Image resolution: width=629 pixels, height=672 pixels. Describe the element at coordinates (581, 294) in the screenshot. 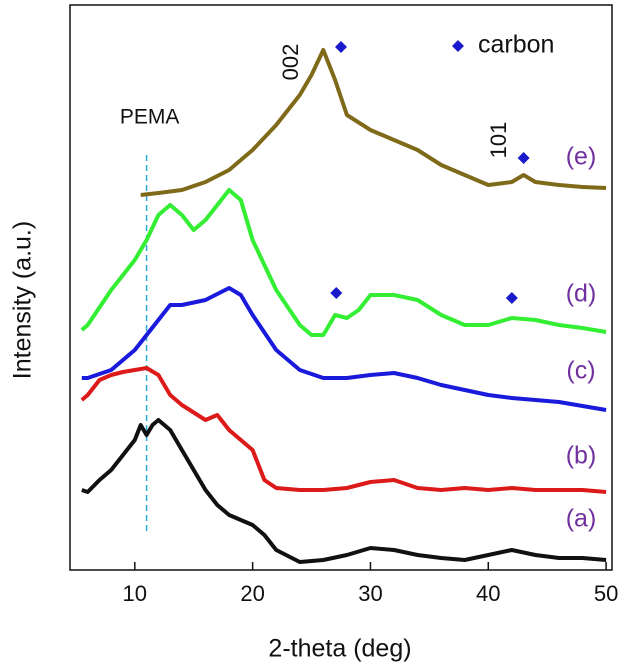

I see `series-label: (d)` at that location.